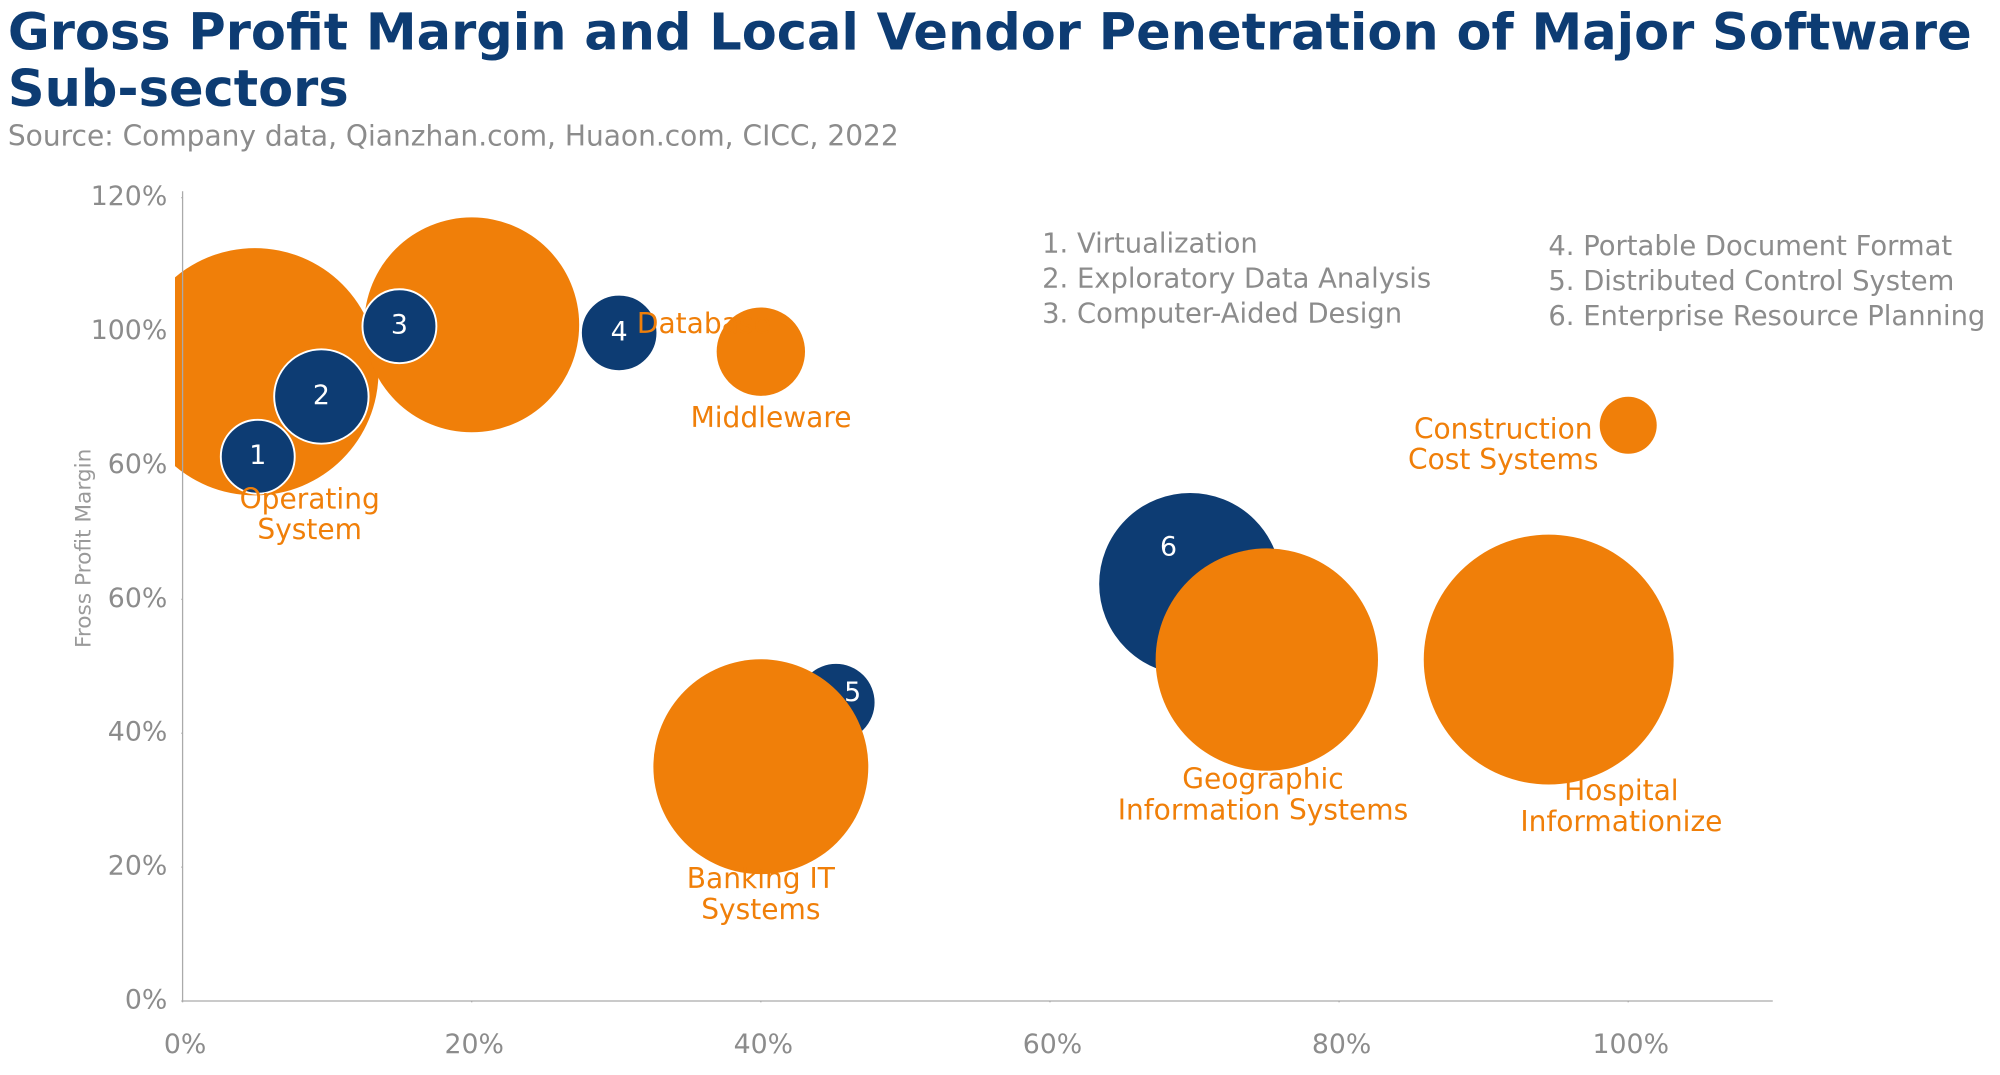  Describe the element at coordinates (1341, 1044) in the screenshot. I see `x-tick-label: 80%` at that location.